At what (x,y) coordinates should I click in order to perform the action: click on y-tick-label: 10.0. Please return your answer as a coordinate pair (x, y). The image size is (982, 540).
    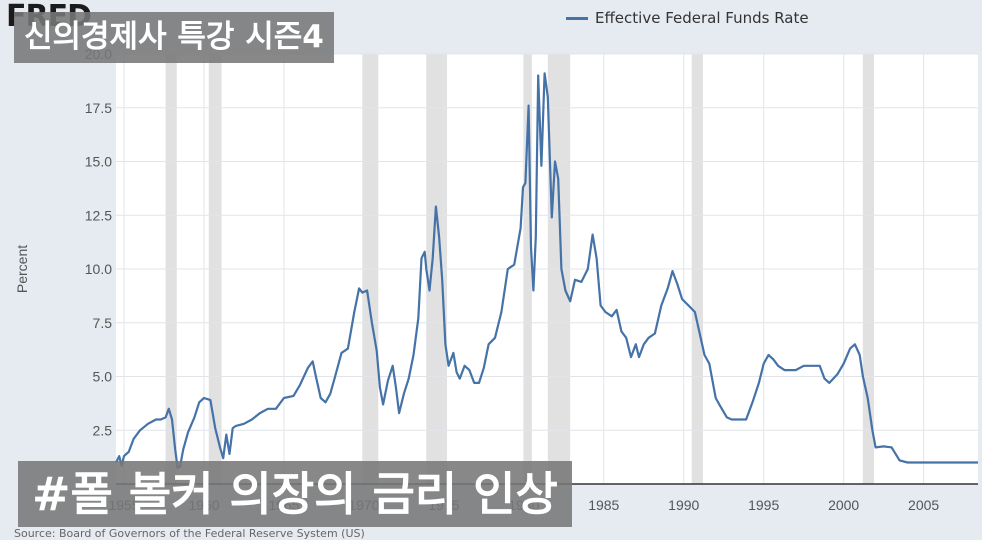
    Looking at the image, I should click on (98, 269).